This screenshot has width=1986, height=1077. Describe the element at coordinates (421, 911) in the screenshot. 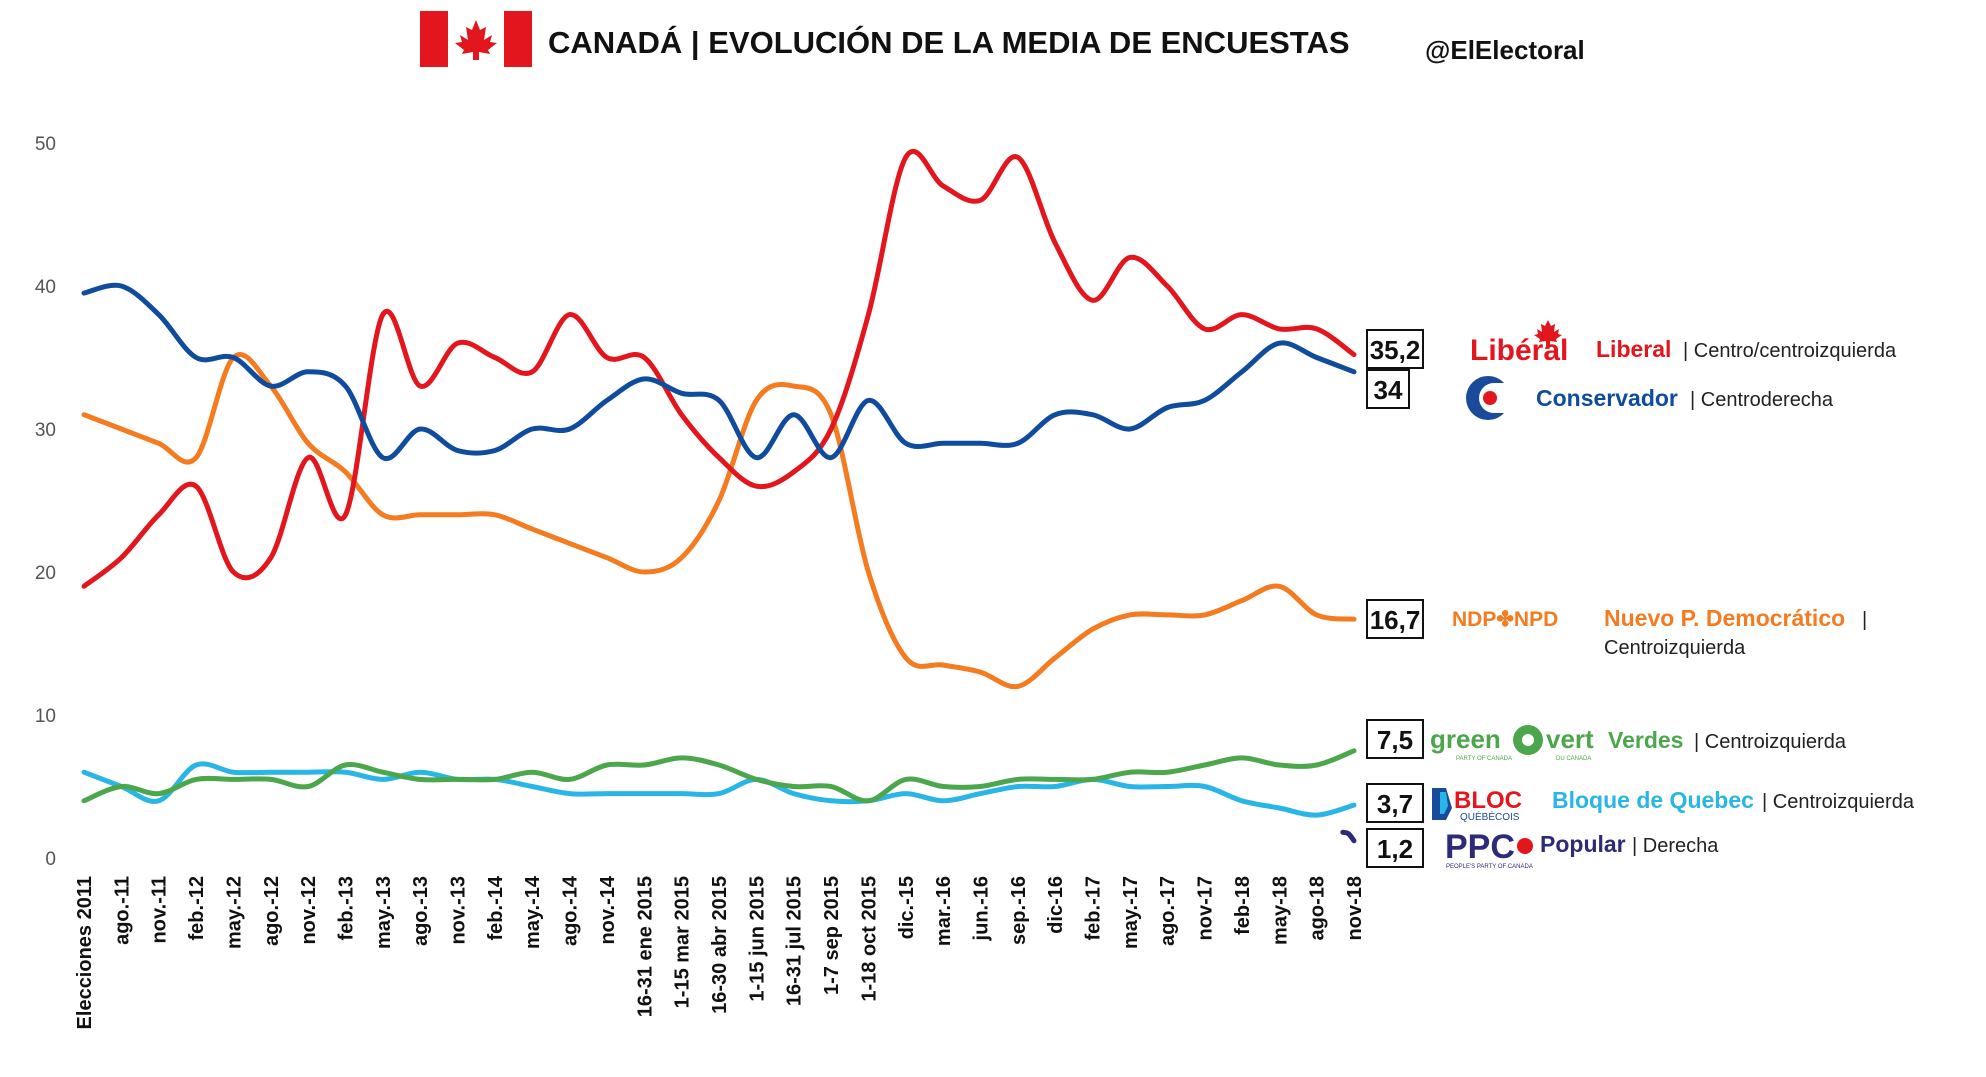

I see `x-tick-label: ago.-13` at that location.